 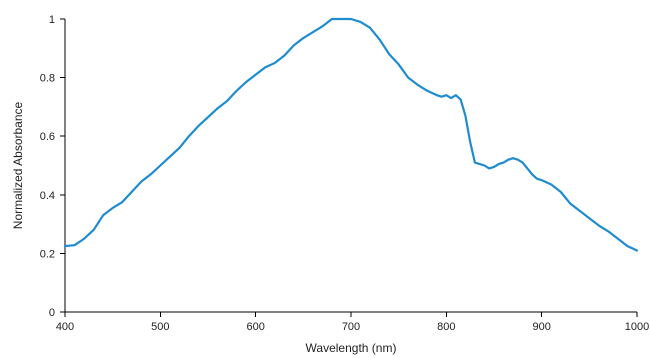 What do you see at coordinates (255, 327) in the screenshot?
I see `x-tick-label: 600` at bounding box center [255, 327].